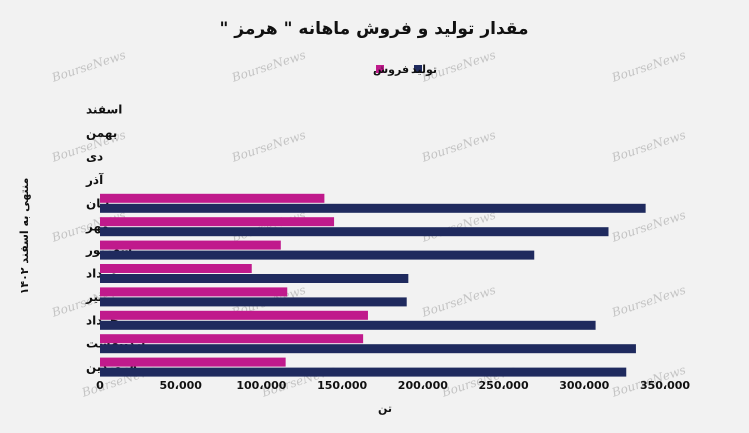 Image resolution: width=749 pixels, height=433 pixels. Describe the element at coordinates (385, 408) in the screenshot. I see `x-axis-title: تن` at that location.